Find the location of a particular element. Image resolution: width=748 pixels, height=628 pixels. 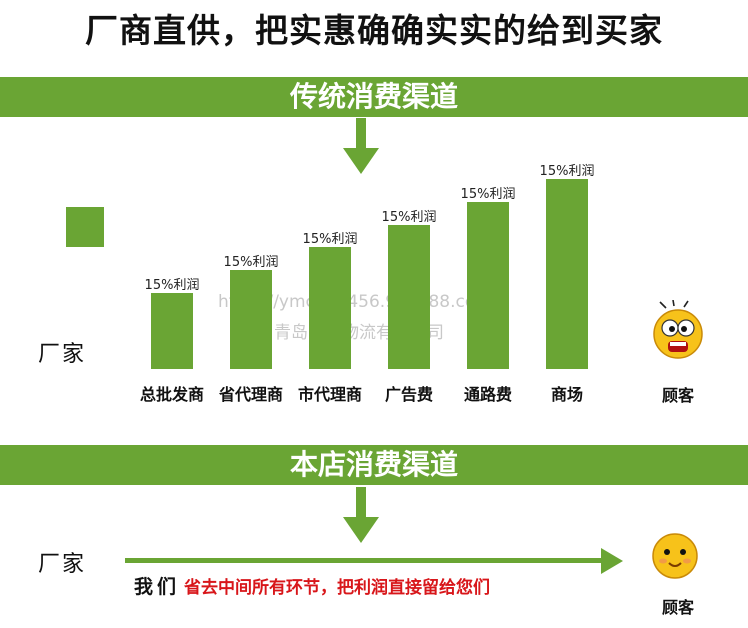

legend-swatch is located at coordinates (85, 227).